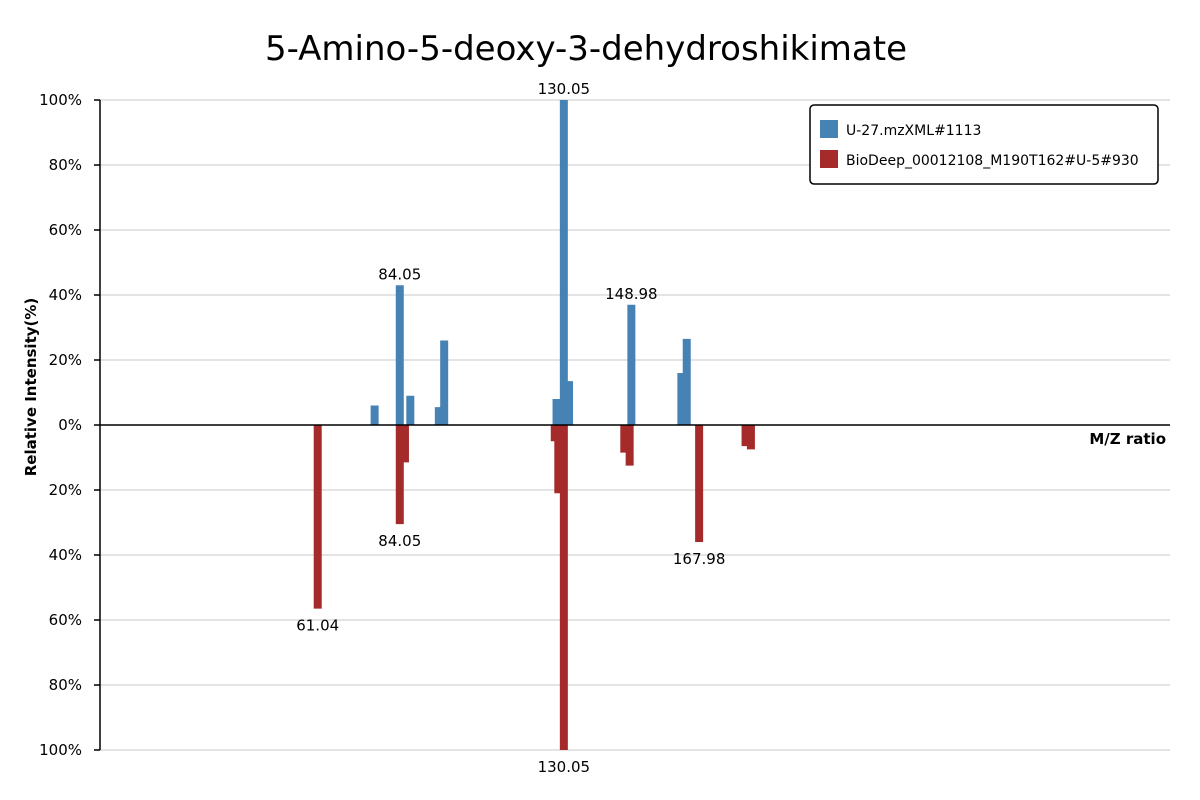 Image resolution: width=1200 pixels, height=800 pixels. What do you see at coordinates (586, 49) in the screenshot?
I see `chart-title: 5-Amino-5-deoxy-3-dehydroshikimate` at bounding box center [586, 49].